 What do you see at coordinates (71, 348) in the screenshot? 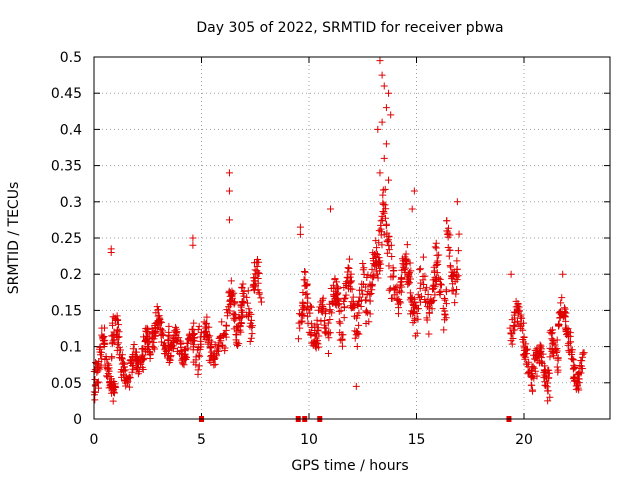
I see `y-tick-label: 0.1` at bounding box center [71, 348].